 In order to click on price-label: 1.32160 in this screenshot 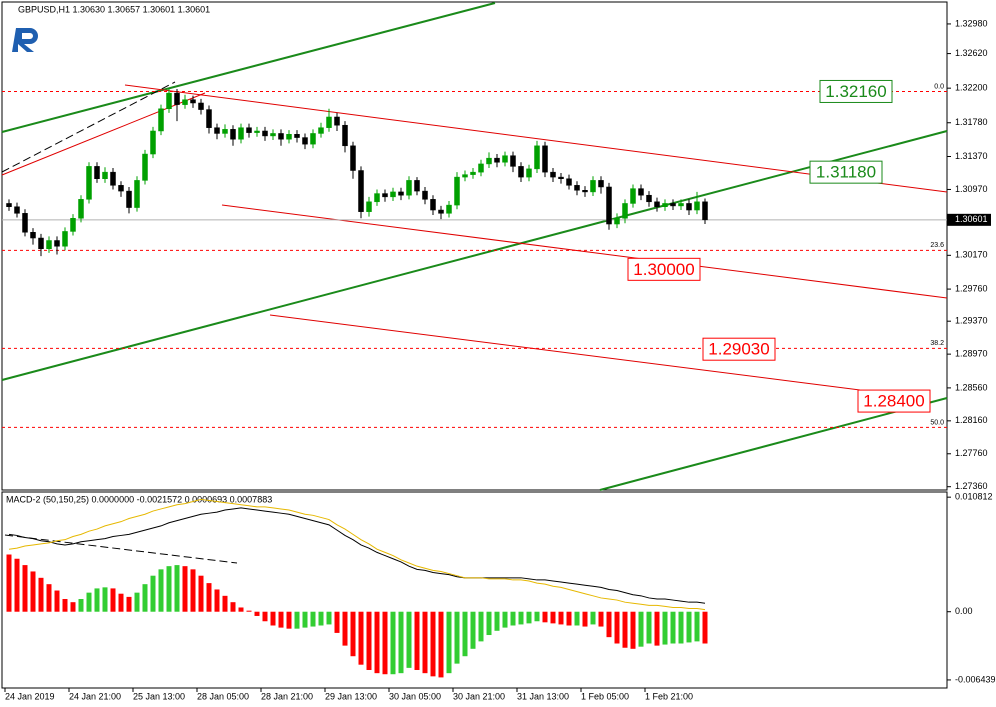, I will do `click(855, 91)`.